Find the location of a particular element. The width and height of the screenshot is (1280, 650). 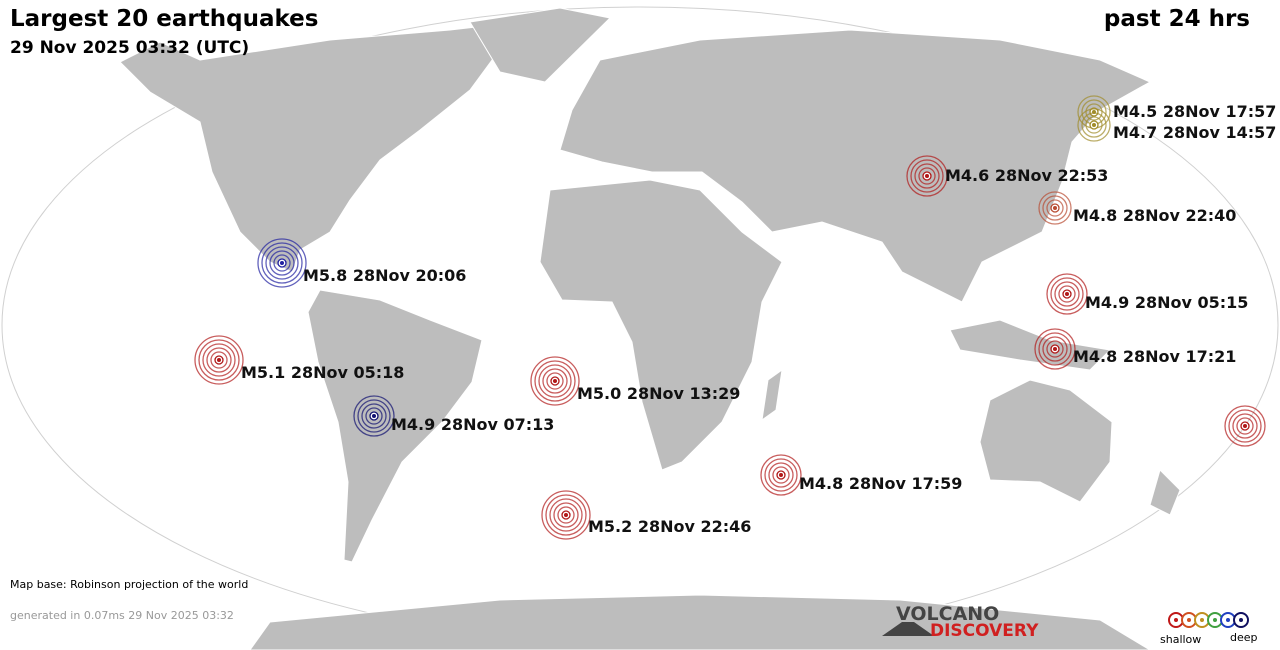

logo-line1: VOLCANO is located at coordinates (947, 614).